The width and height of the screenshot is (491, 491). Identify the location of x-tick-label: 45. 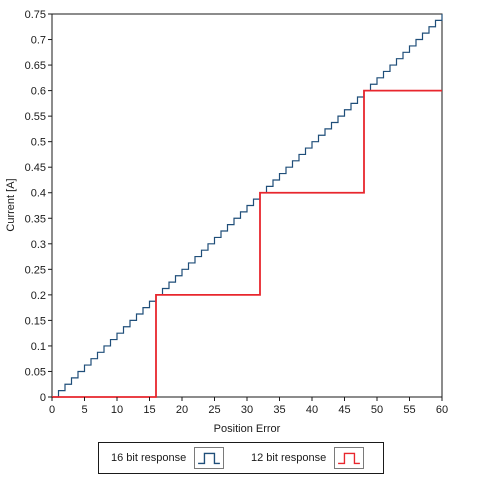
(344, 410).